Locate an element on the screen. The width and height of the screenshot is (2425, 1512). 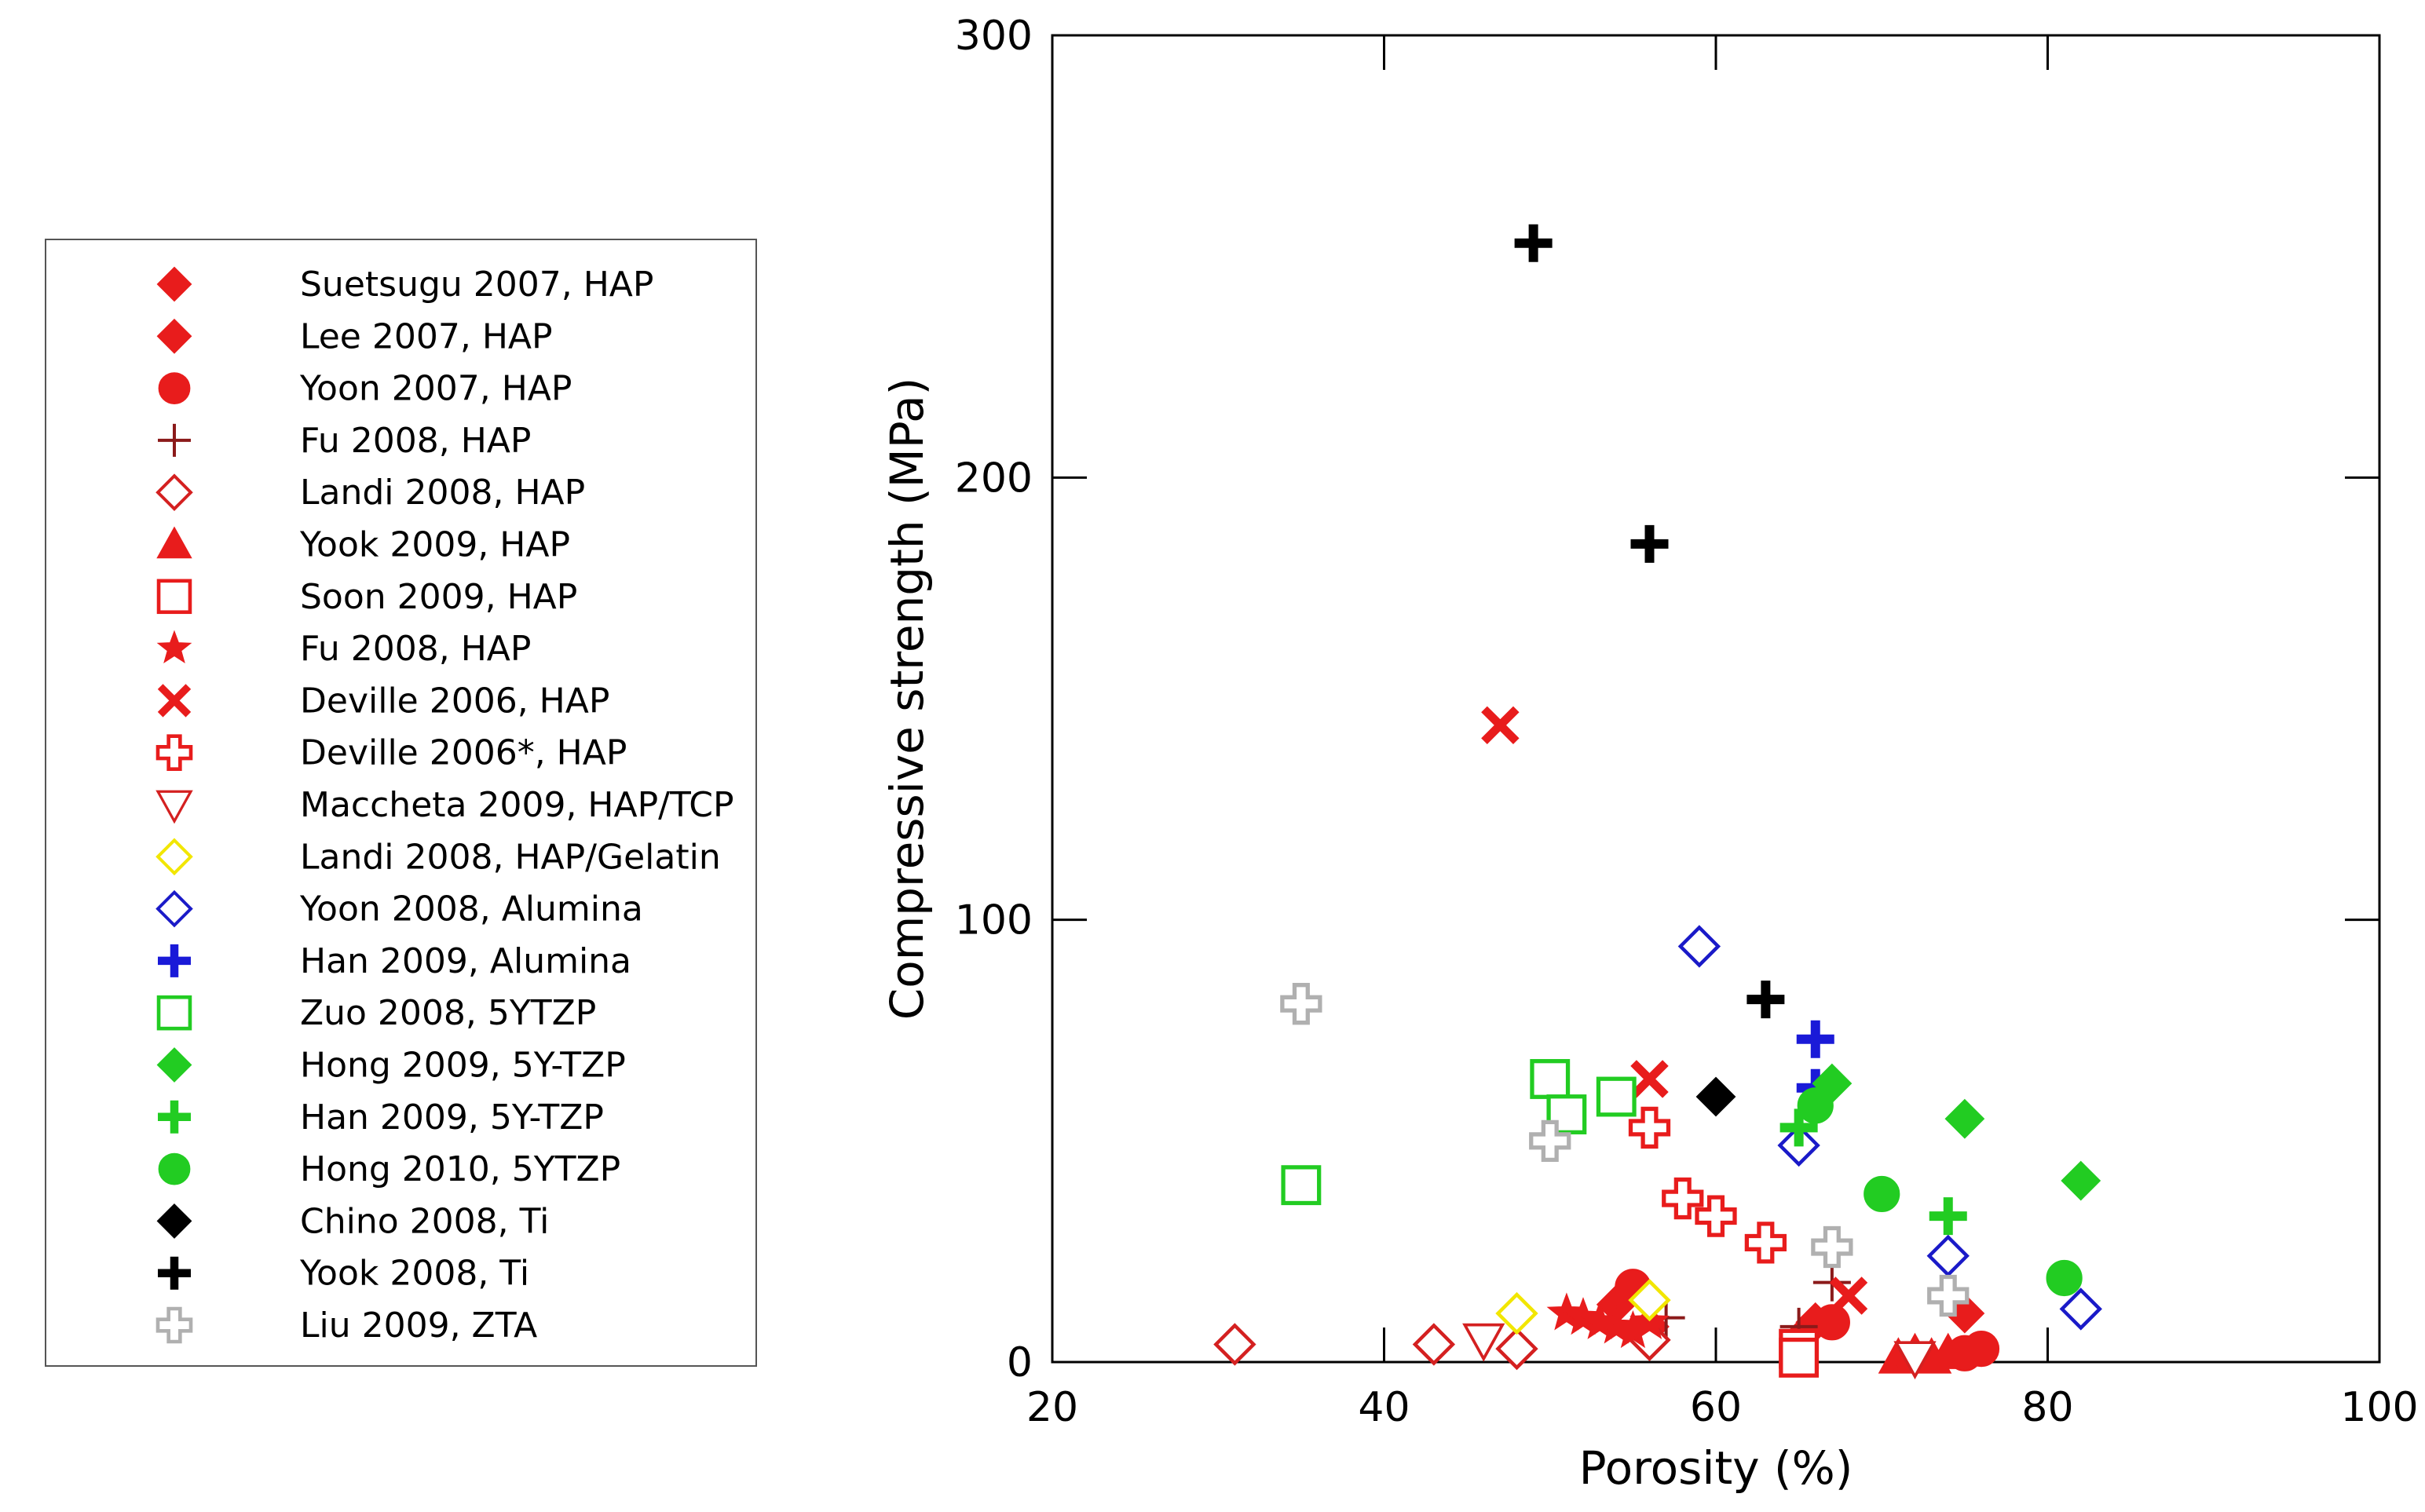
y-tick-label: 200 is located at coordinates (994, 478).